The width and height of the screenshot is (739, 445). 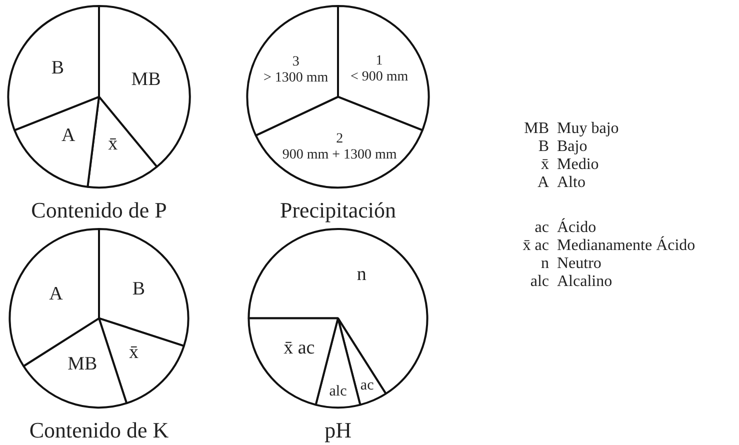 I want to click on text: Contenido de P, so click(x=99, y=210).